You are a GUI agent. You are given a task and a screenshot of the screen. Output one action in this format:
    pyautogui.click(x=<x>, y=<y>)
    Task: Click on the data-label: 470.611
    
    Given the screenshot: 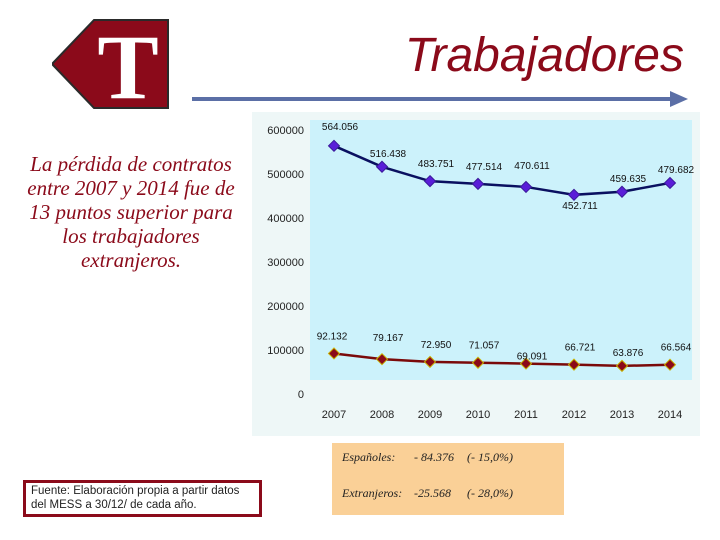 What is the action you would take?
    pyautogui.click(x=532, y=166)
    